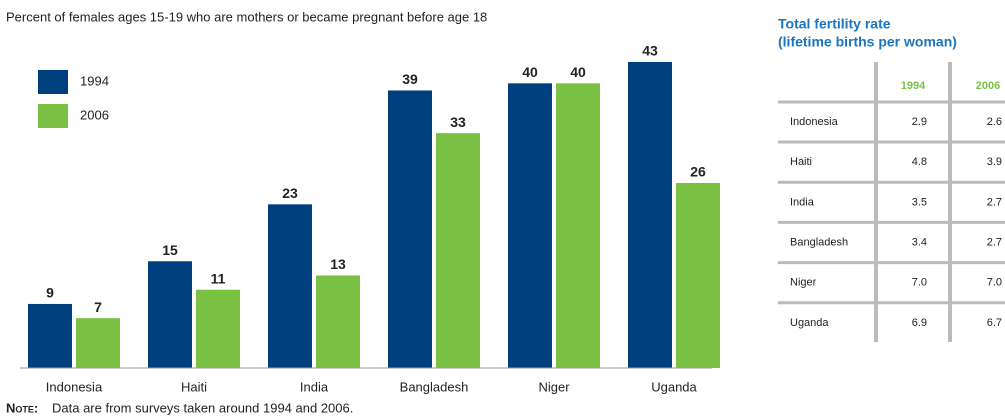 The height and width of the screenshot is (419, 1005). What do you see at coordinates (803, 283) in the screenshot?
I see `row-label: Niger` at bounding box center [803, 283].